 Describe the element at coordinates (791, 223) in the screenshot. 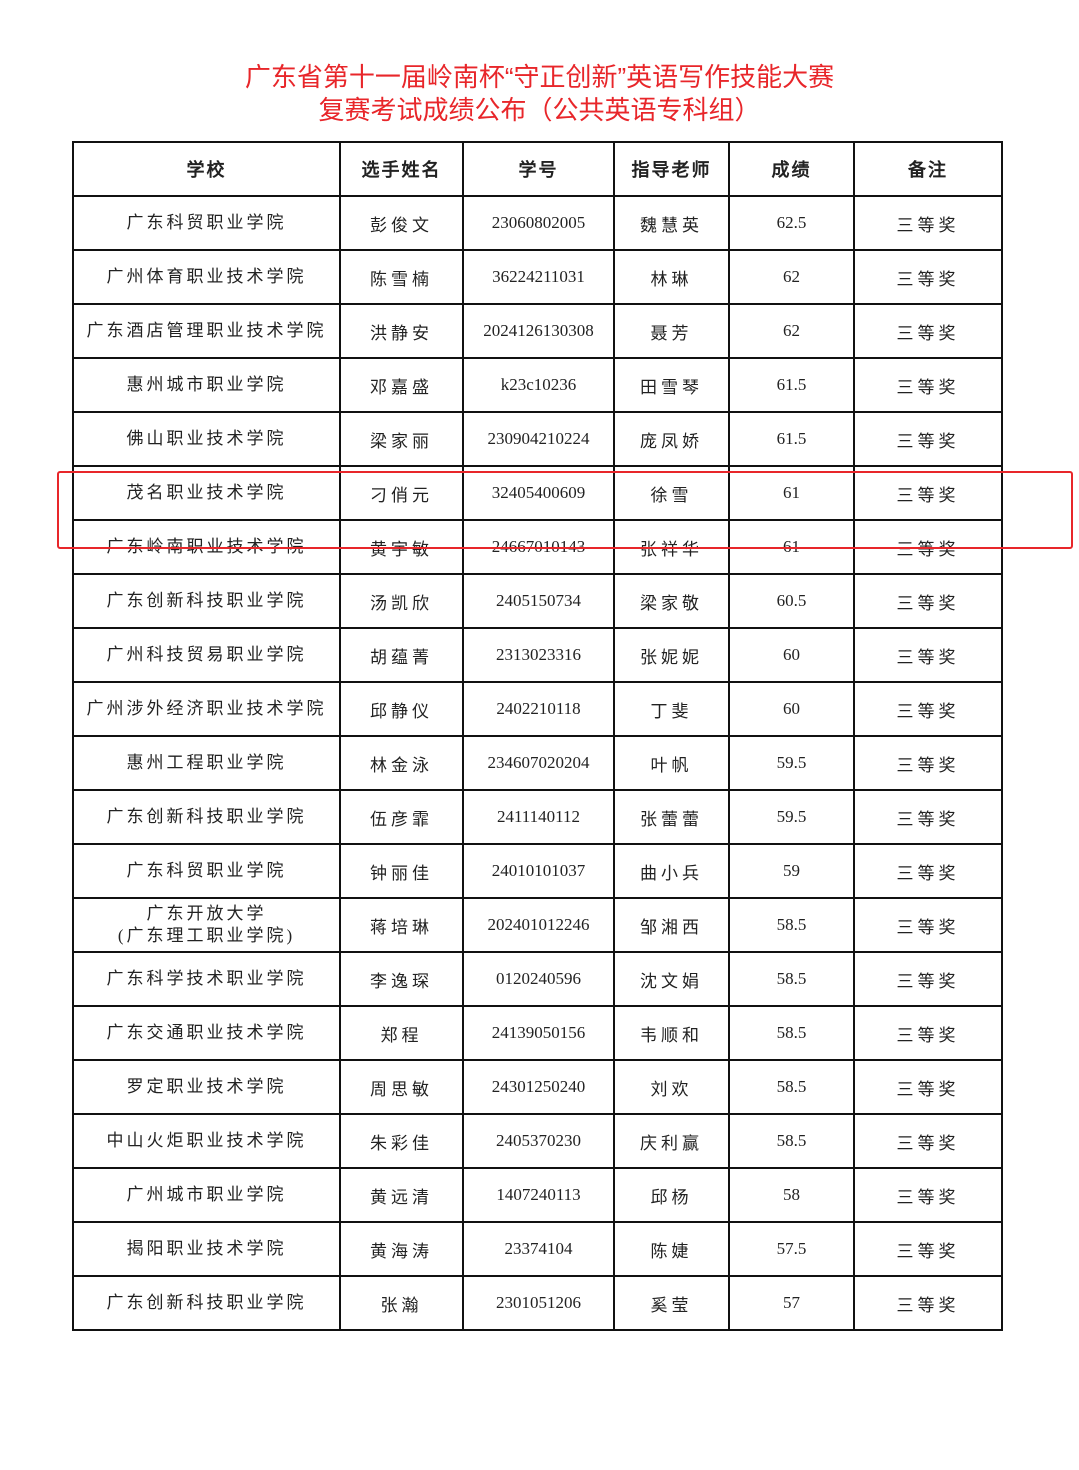

I see `cell-score: 62.5` at that location.